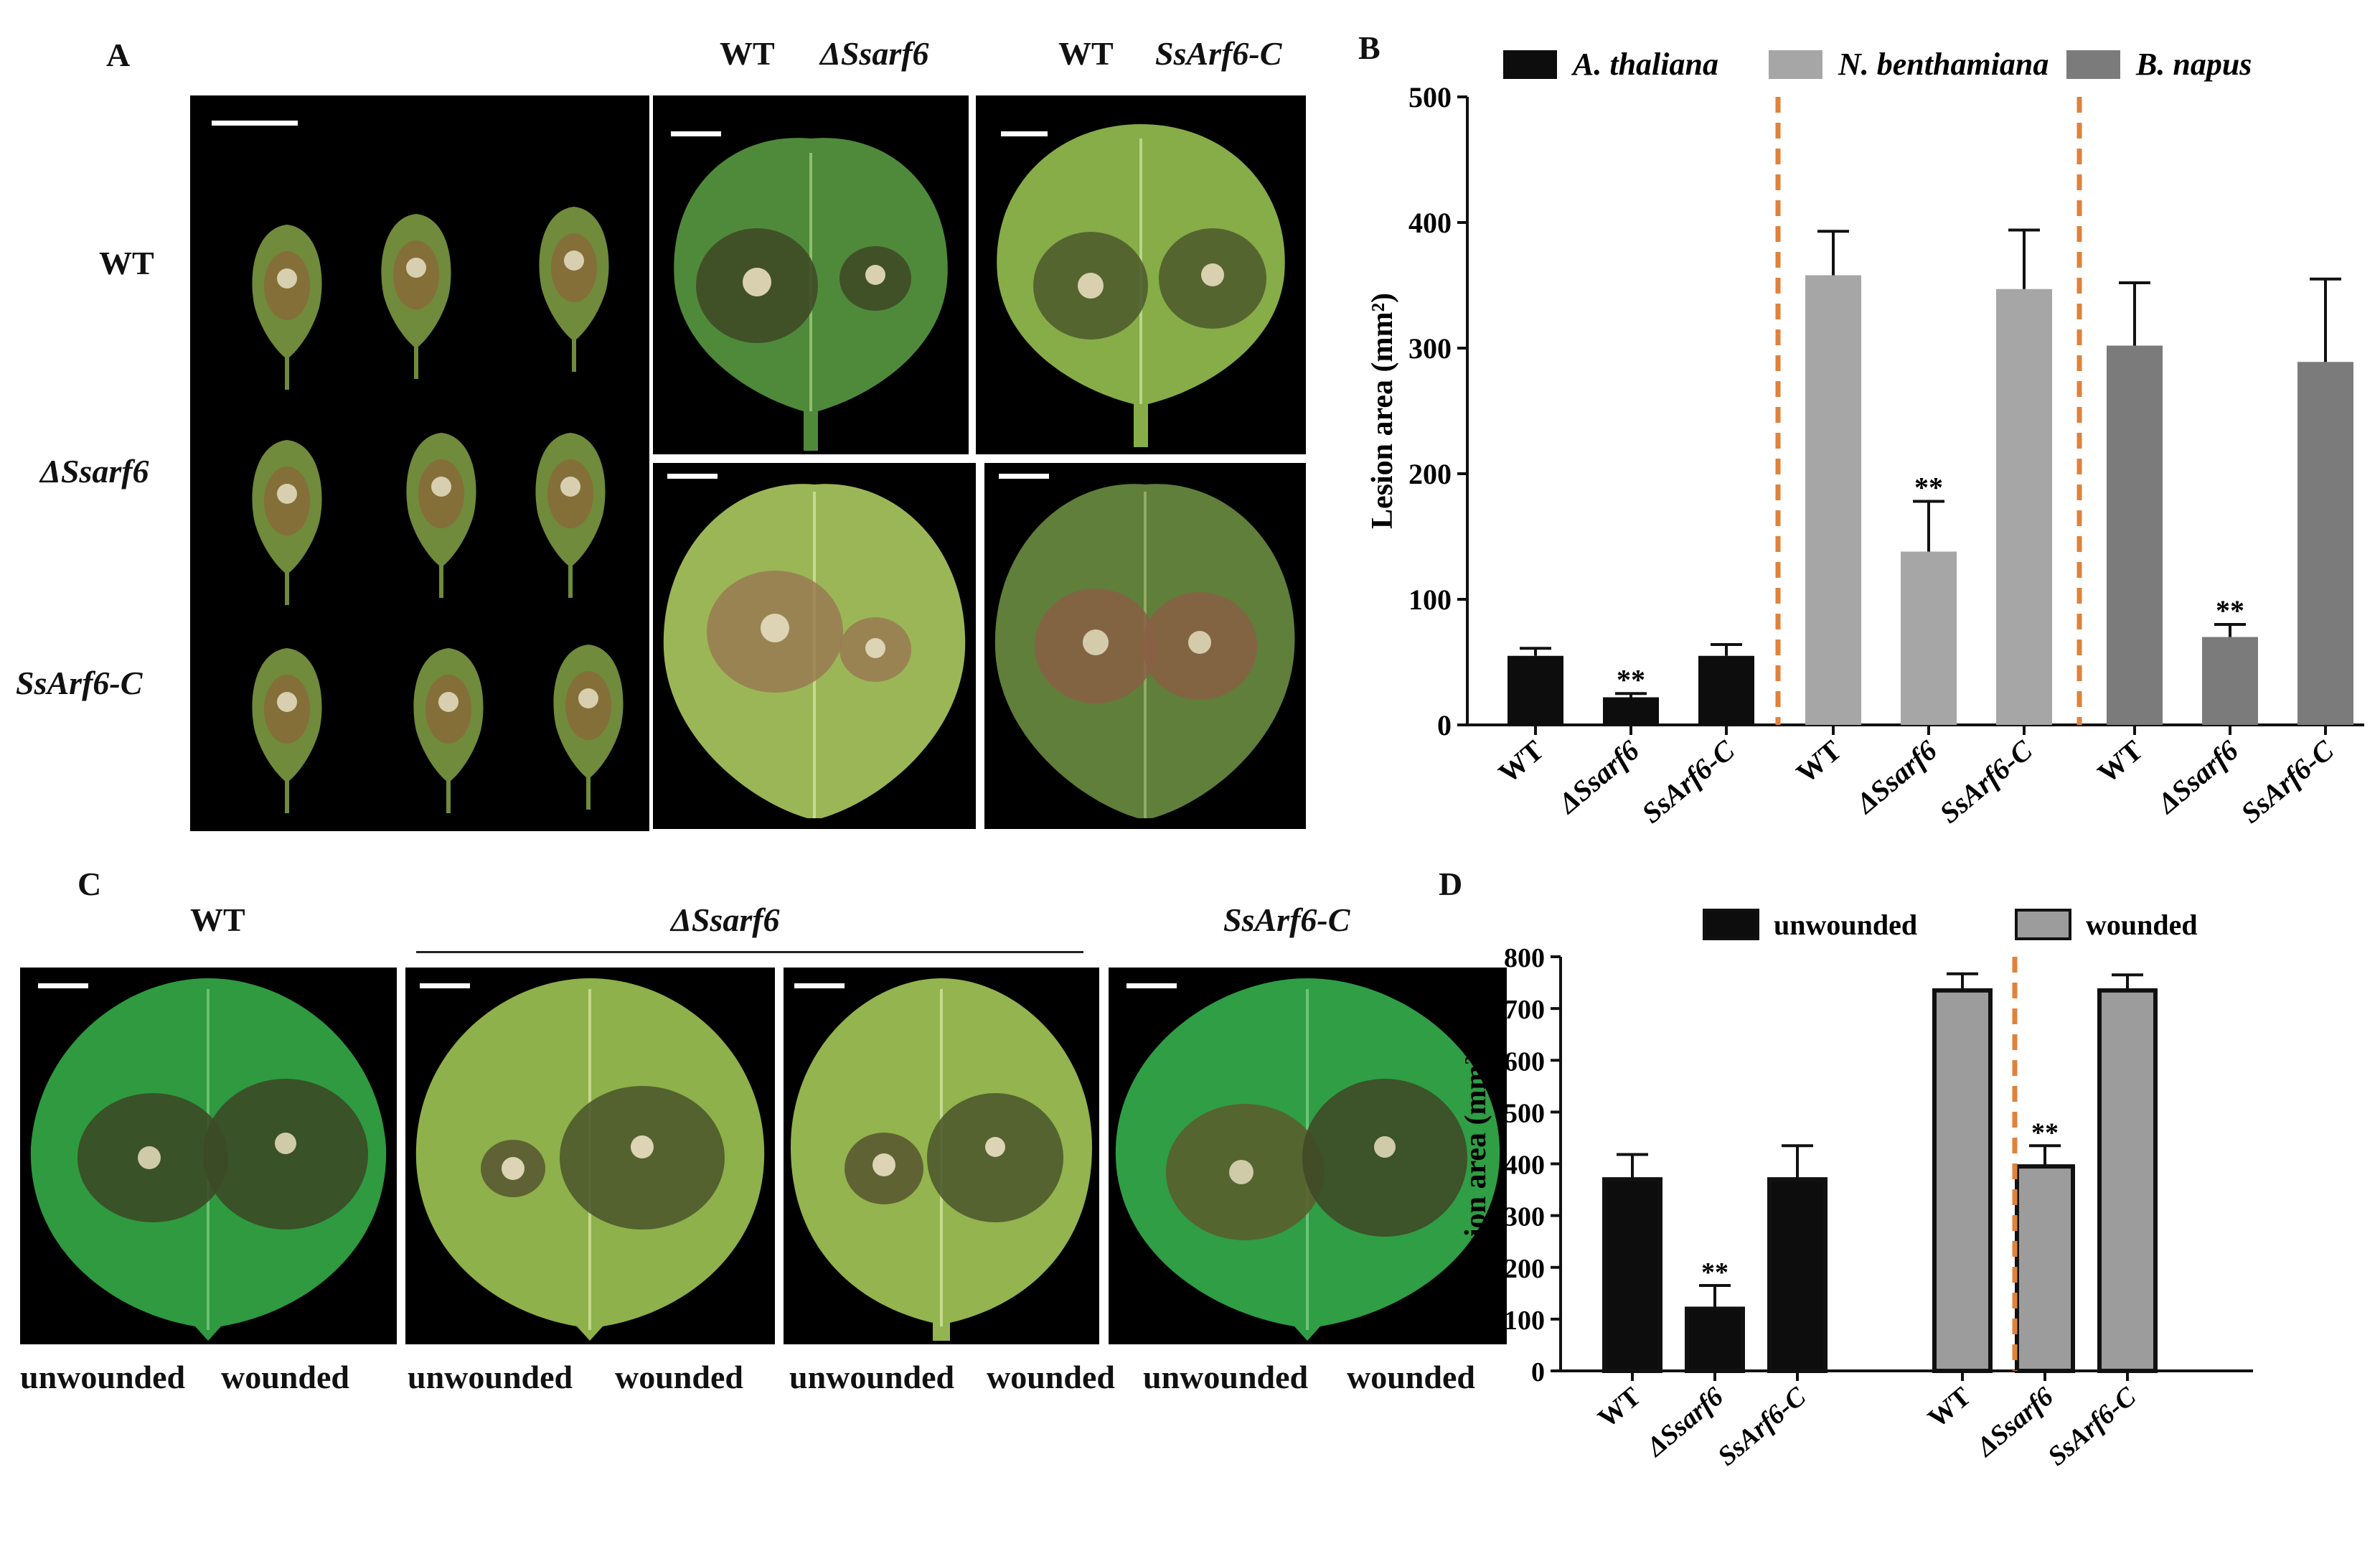 The width and height of the screenshot is (2380, 1541). I want to click on photo-arabidopsis-leaves, so click(419, 463).